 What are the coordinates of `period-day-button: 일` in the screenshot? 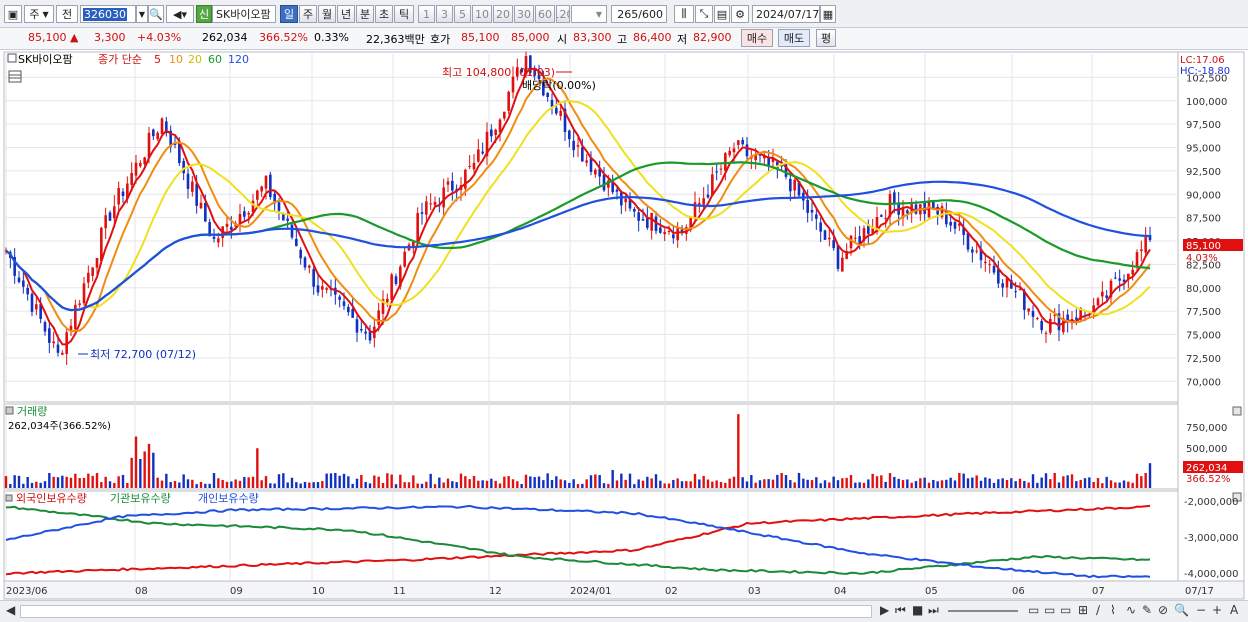 It's located at (289, 14).